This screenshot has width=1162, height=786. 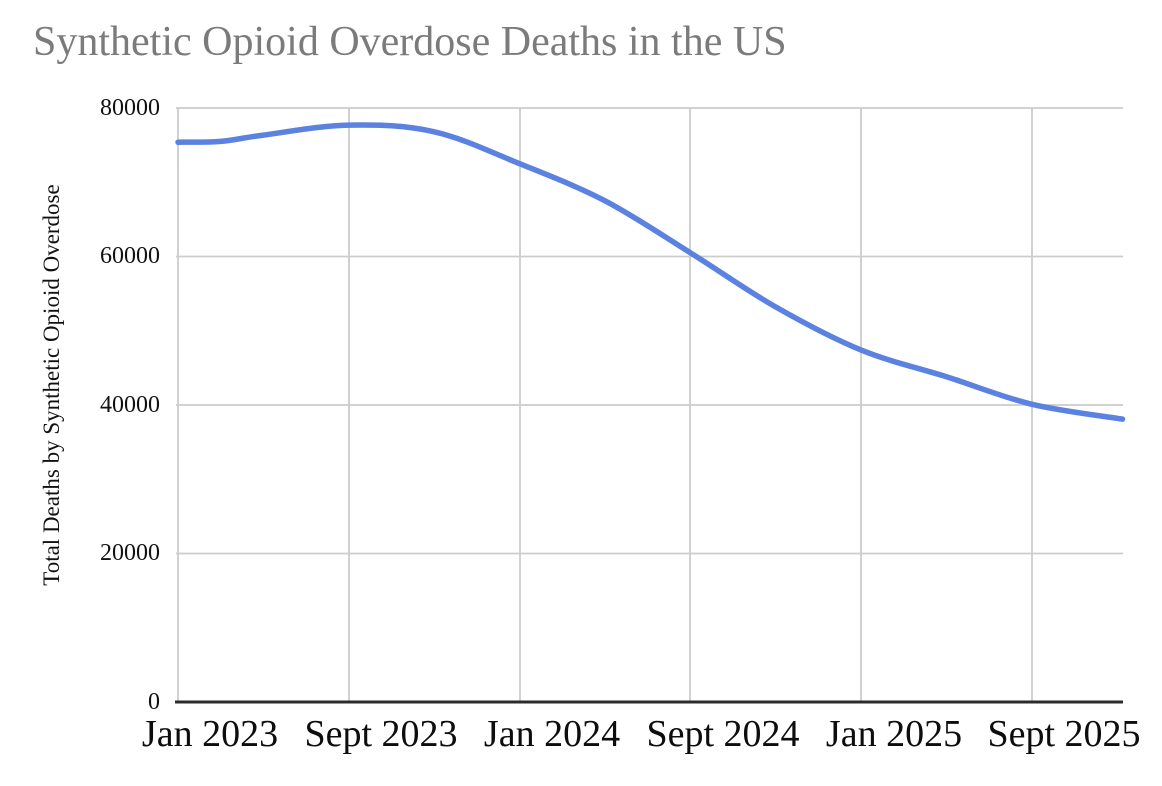 I want to click on x-tick-label-sept-2025: Sept 2025, so click(x=1064, y=734).